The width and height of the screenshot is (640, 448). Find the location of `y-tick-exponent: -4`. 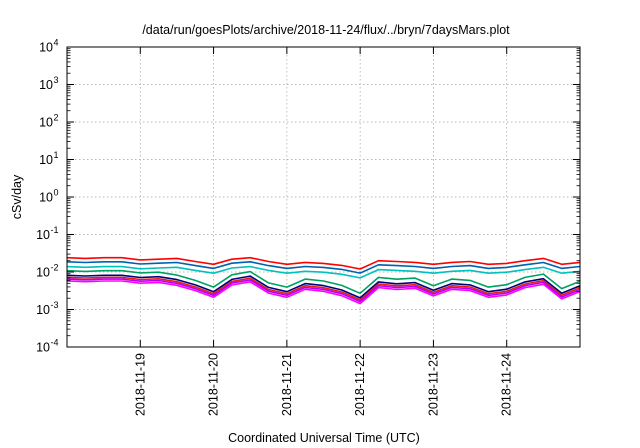

y-tick-exponent: -4 is located at coordinates (54, 343).